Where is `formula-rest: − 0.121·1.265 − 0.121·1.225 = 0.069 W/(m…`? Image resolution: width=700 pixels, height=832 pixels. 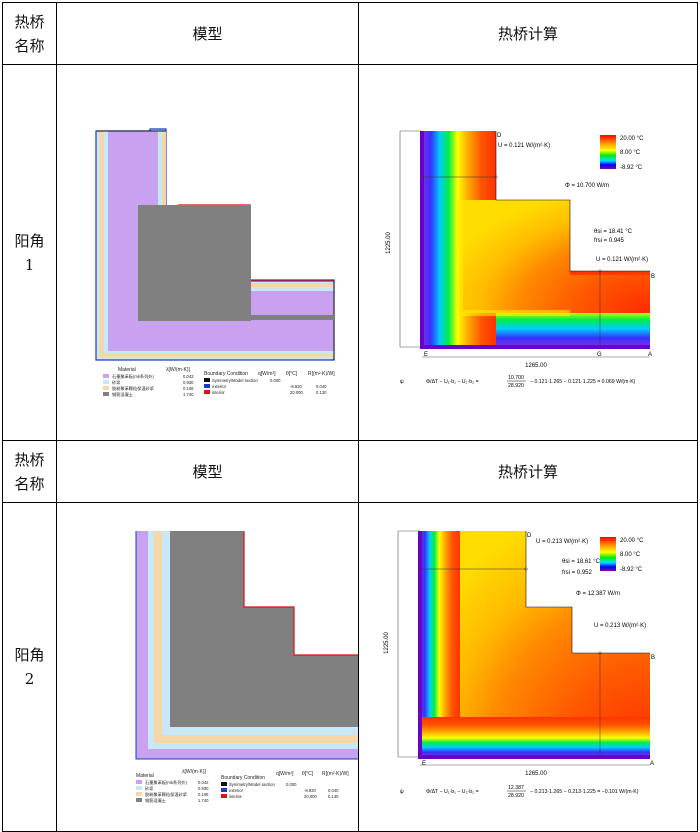
formula-rest: − 0.121·1.265 − 0.121·1.225 = 0.069 W/(m… is located at coordinates (583, 382).